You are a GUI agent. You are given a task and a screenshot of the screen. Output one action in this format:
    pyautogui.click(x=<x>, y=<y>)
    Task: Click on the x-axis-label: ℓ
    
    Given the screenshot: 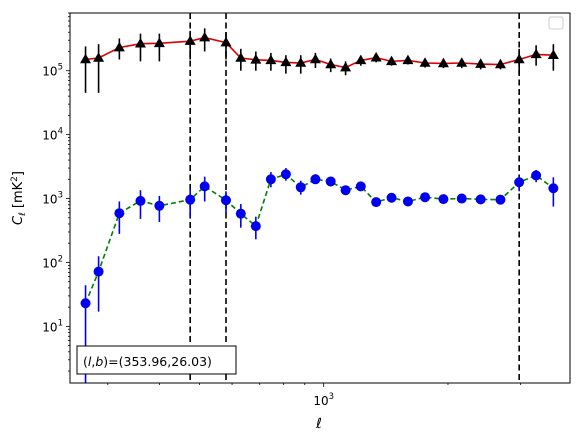 What is the action you would take?
    pyautogui.click(x=318, y=424)
    